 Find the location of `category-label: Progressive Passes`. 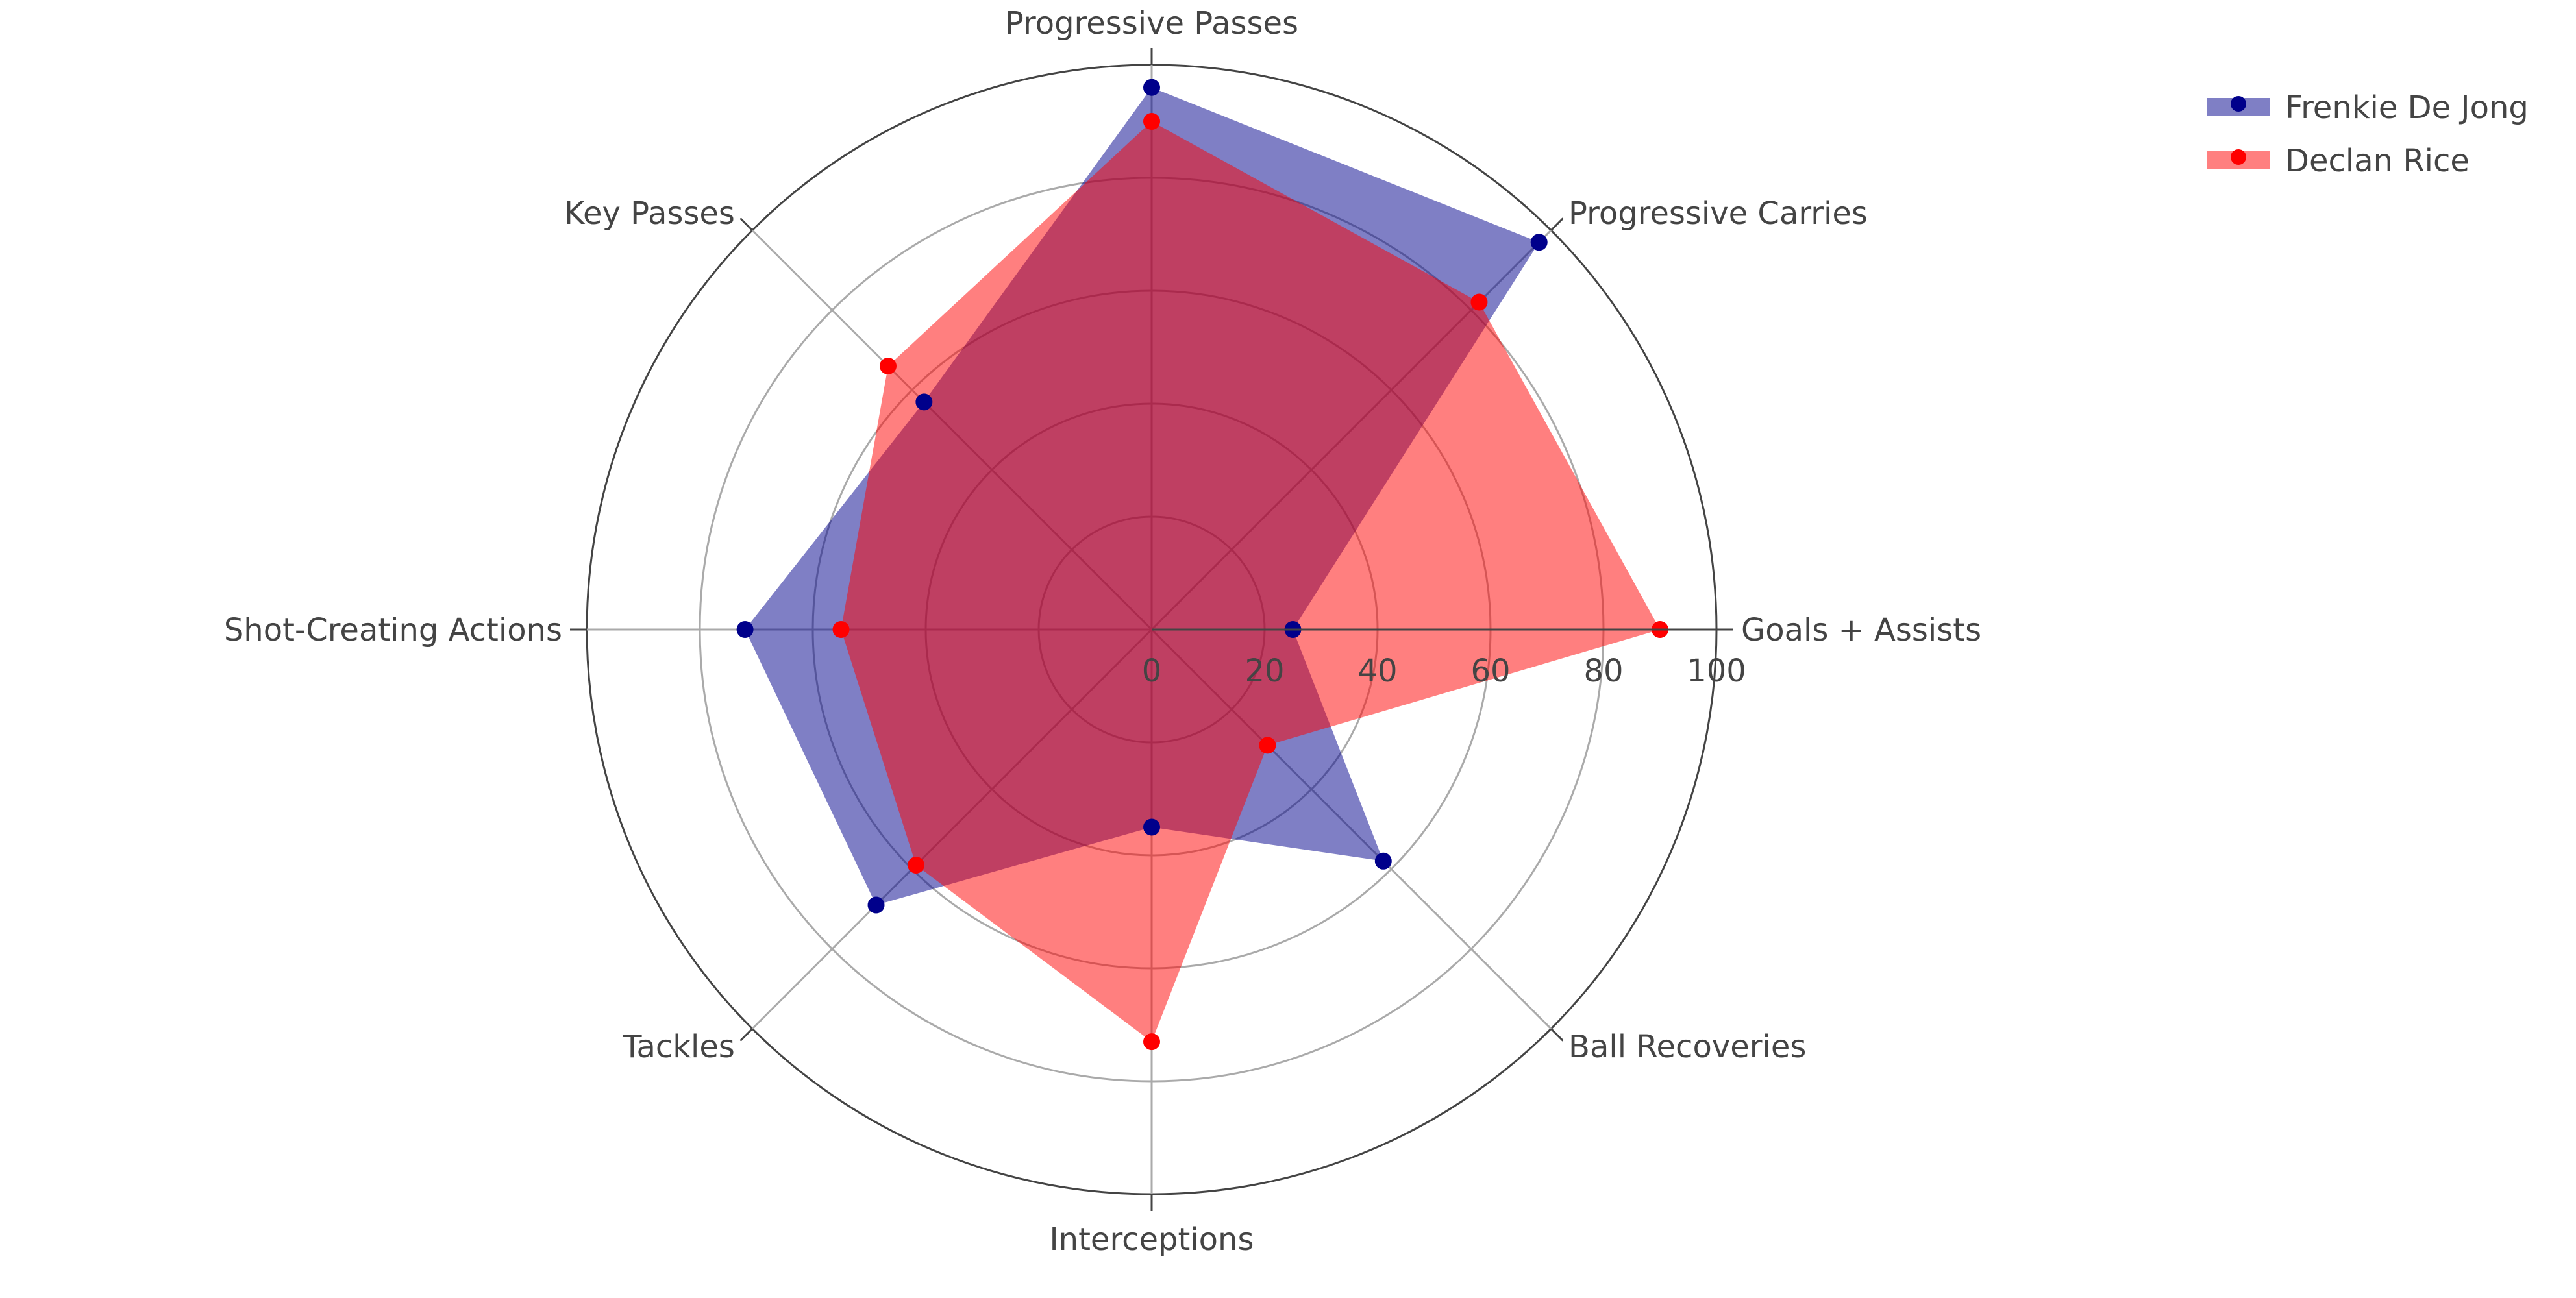

category-label: Progressive Passes is located at coordinates (1151, 23).